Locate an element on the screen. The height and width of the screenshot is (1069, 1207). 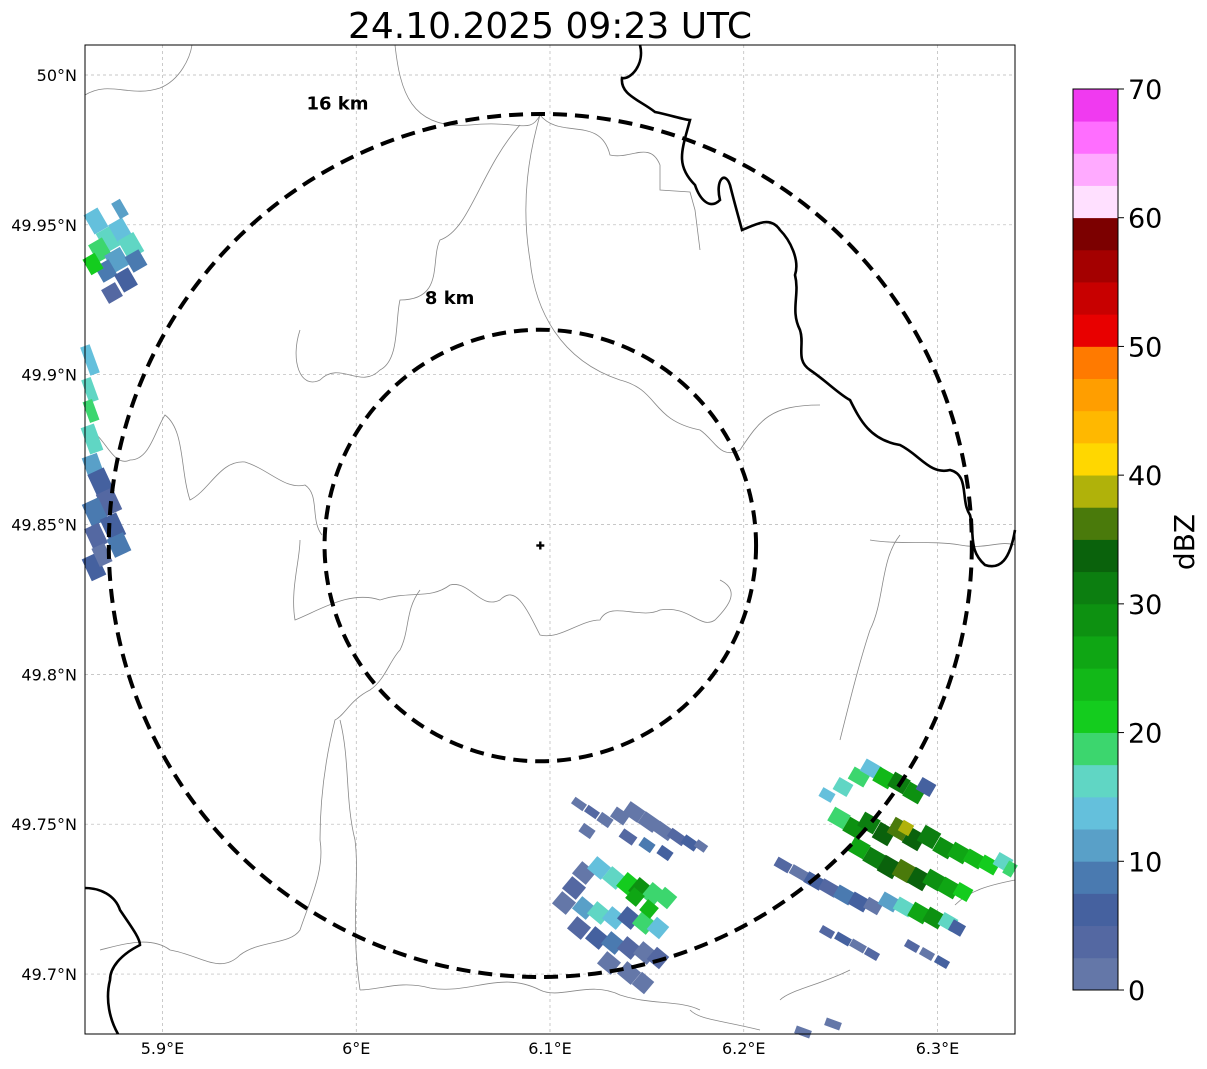
range-ring-label-8km: 8 km is located at coordinates (450, 298).